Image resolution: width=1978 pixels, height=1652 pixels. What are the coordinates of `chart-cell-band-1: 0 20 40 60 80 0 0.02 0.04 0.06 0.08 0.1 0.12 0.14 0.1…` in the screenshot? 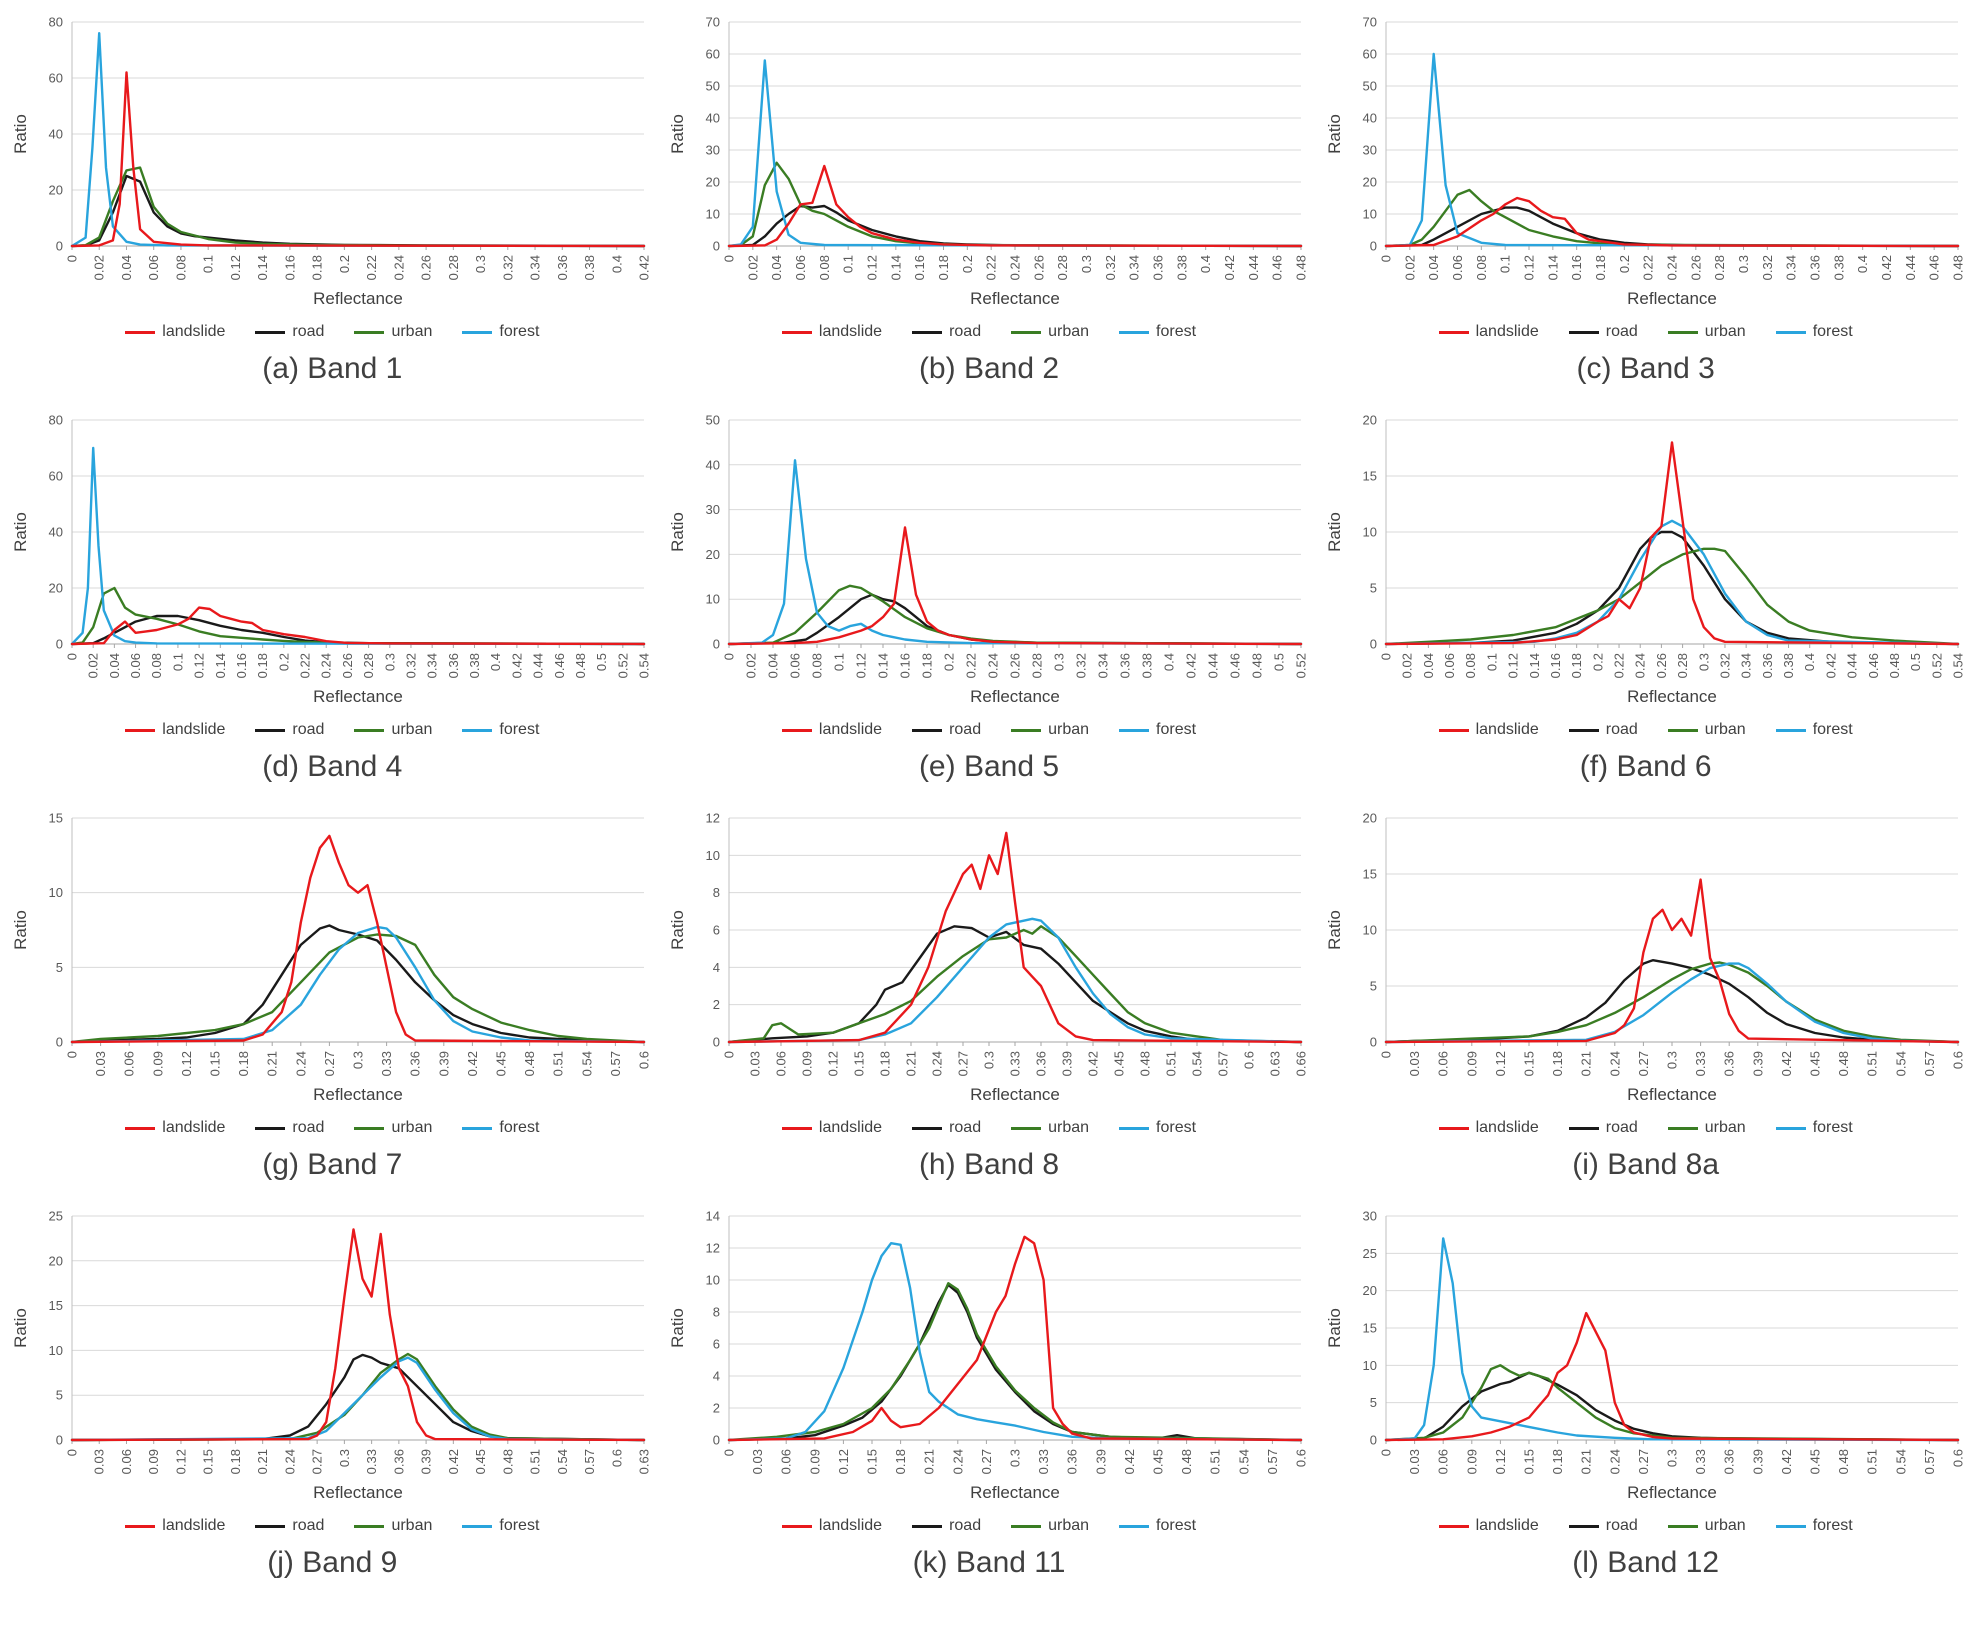 It's located at (332, 202).